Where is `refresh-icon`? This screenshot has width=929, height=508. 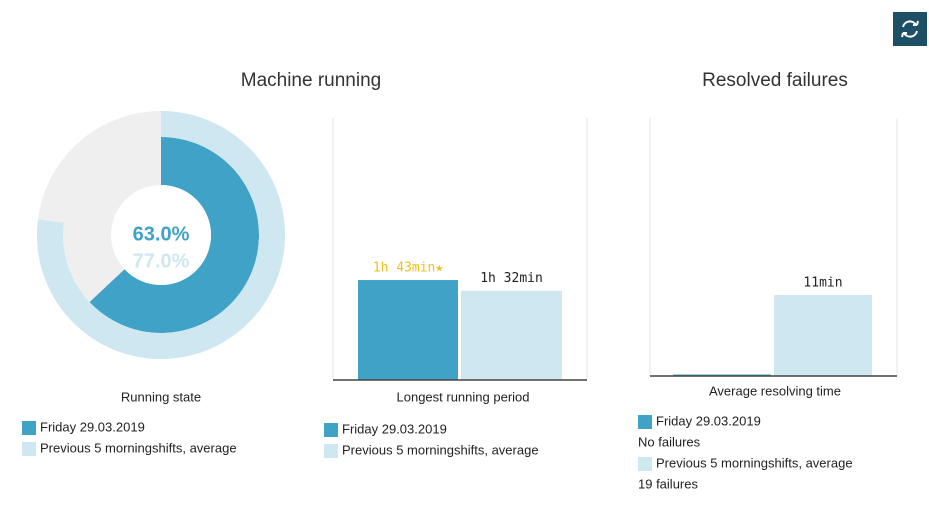 refresh-icon is located at coordinates (910, 29).